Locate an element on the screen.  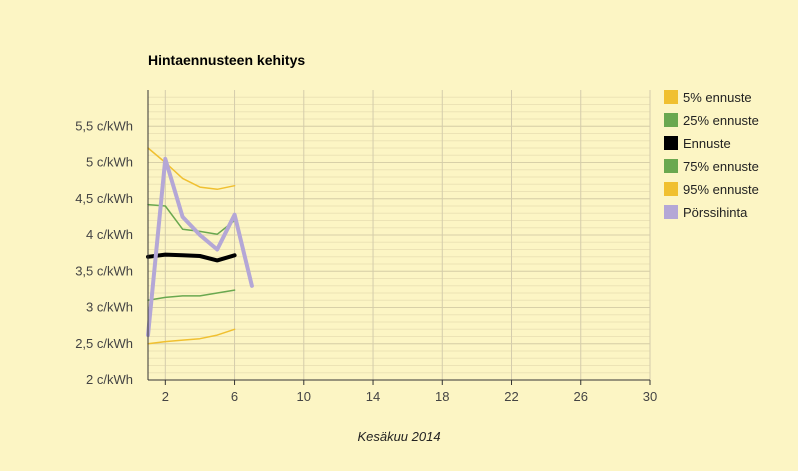
x-tick-label: 6 is located at coordinates (234, 396).